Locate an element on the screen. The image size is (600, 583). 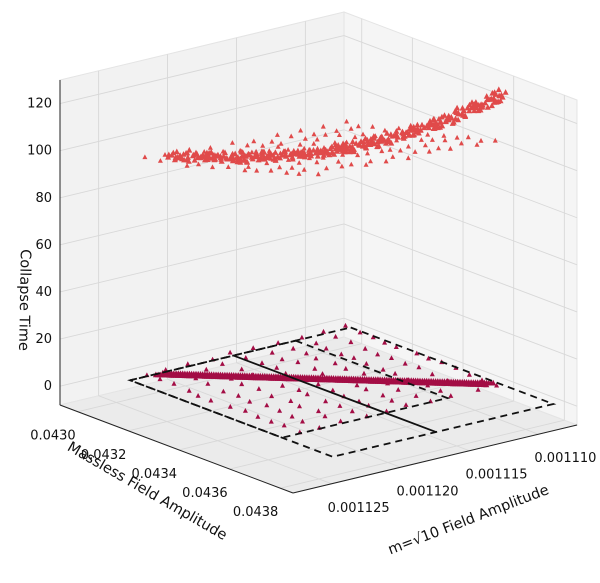
x-tick-label: 0.0430 is located at coordinates (53, 436).